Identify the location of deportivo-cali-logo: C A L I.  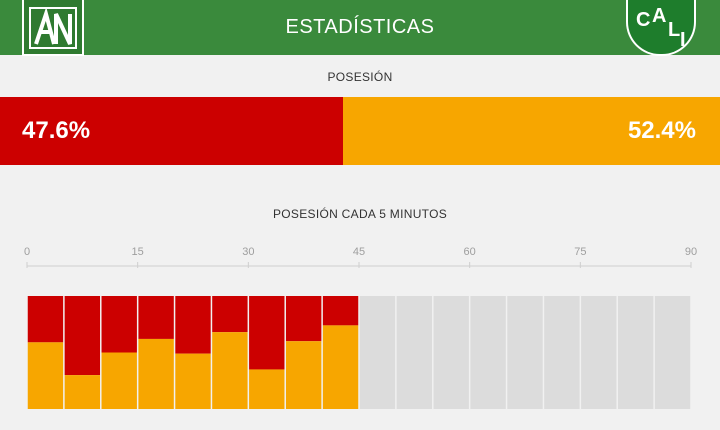
(661, 28).